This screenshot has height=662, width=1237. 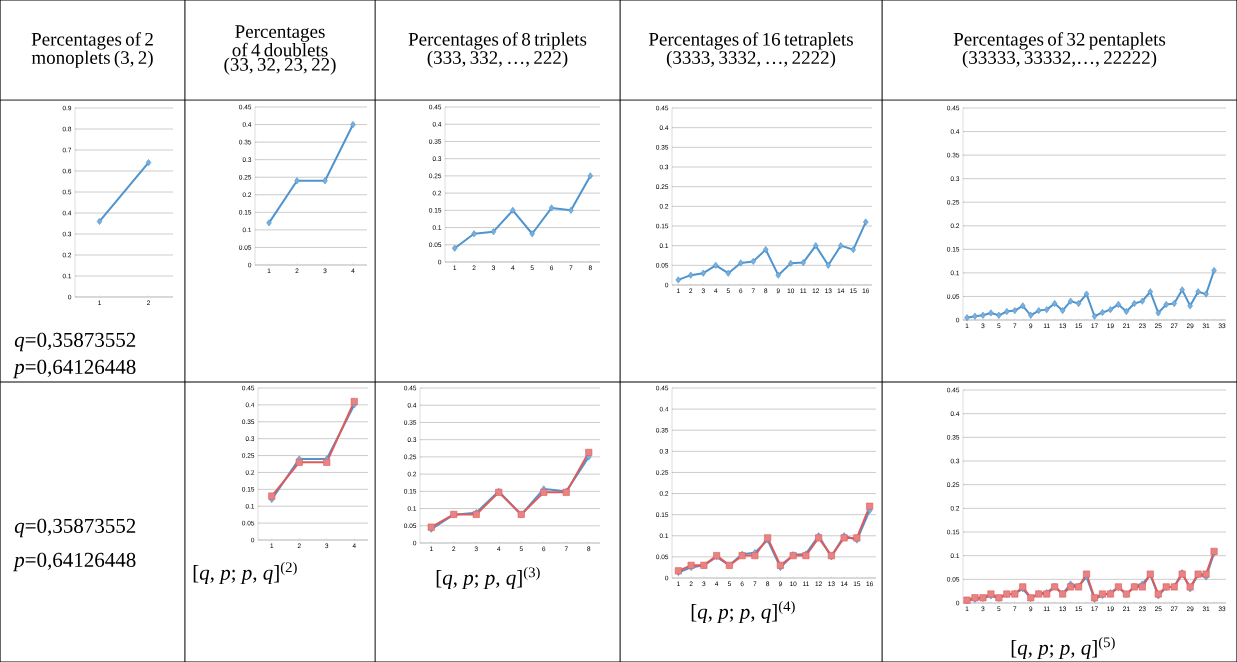 I want to click on chart-title: Percentages of 2 monoplets (3, 2), so click(x=92, y=50).